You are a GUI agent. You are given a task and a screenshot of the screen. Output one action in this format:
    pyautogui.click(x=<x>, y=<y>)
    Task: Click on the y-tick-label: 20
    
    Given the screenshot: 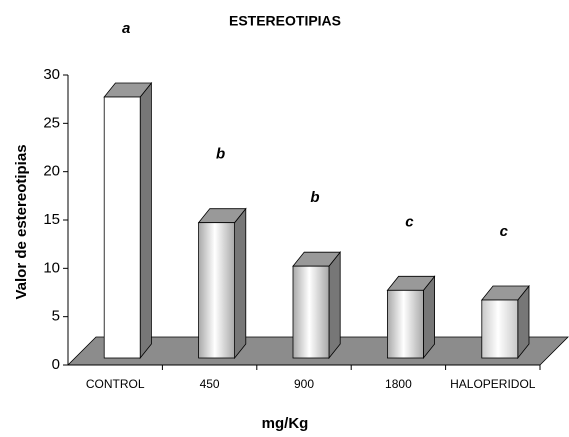 What is the action you would take?
    pyautogui.click(x=51, y=171)
    